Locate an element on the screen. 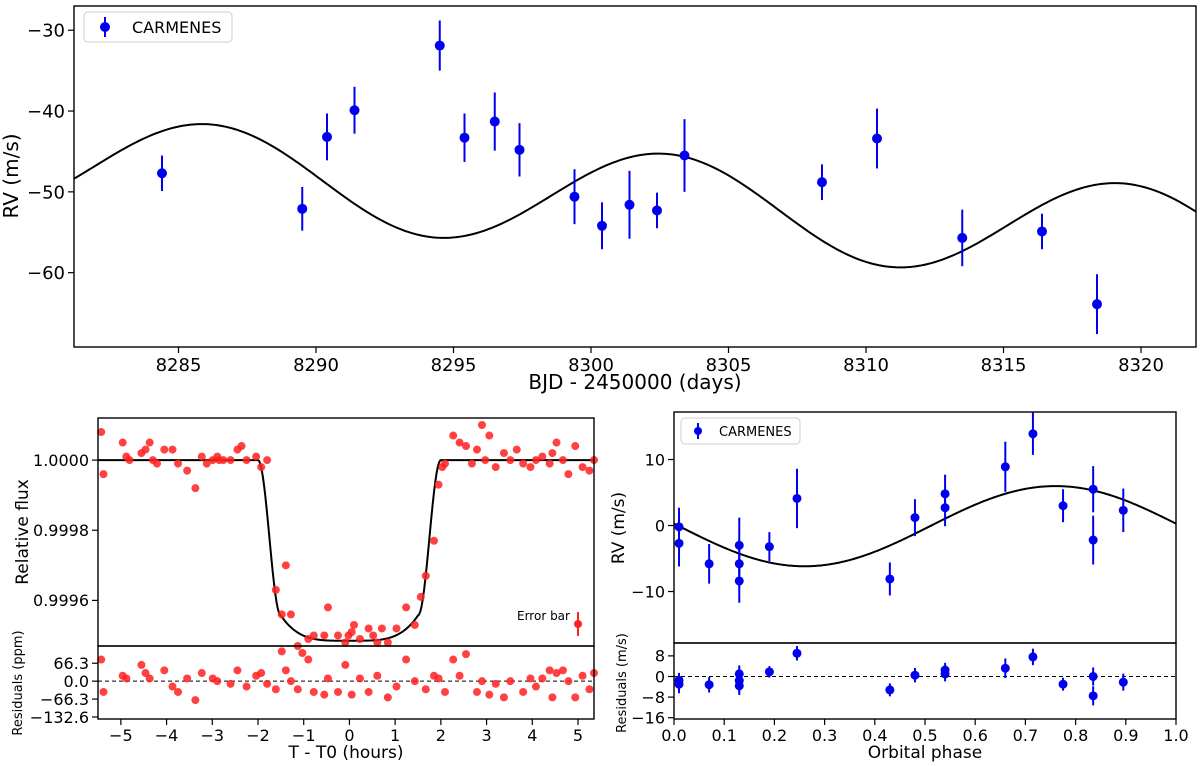  rv-phase-residuals-ylabel: Residuals (m/s) is located at coordinates (622, 683).